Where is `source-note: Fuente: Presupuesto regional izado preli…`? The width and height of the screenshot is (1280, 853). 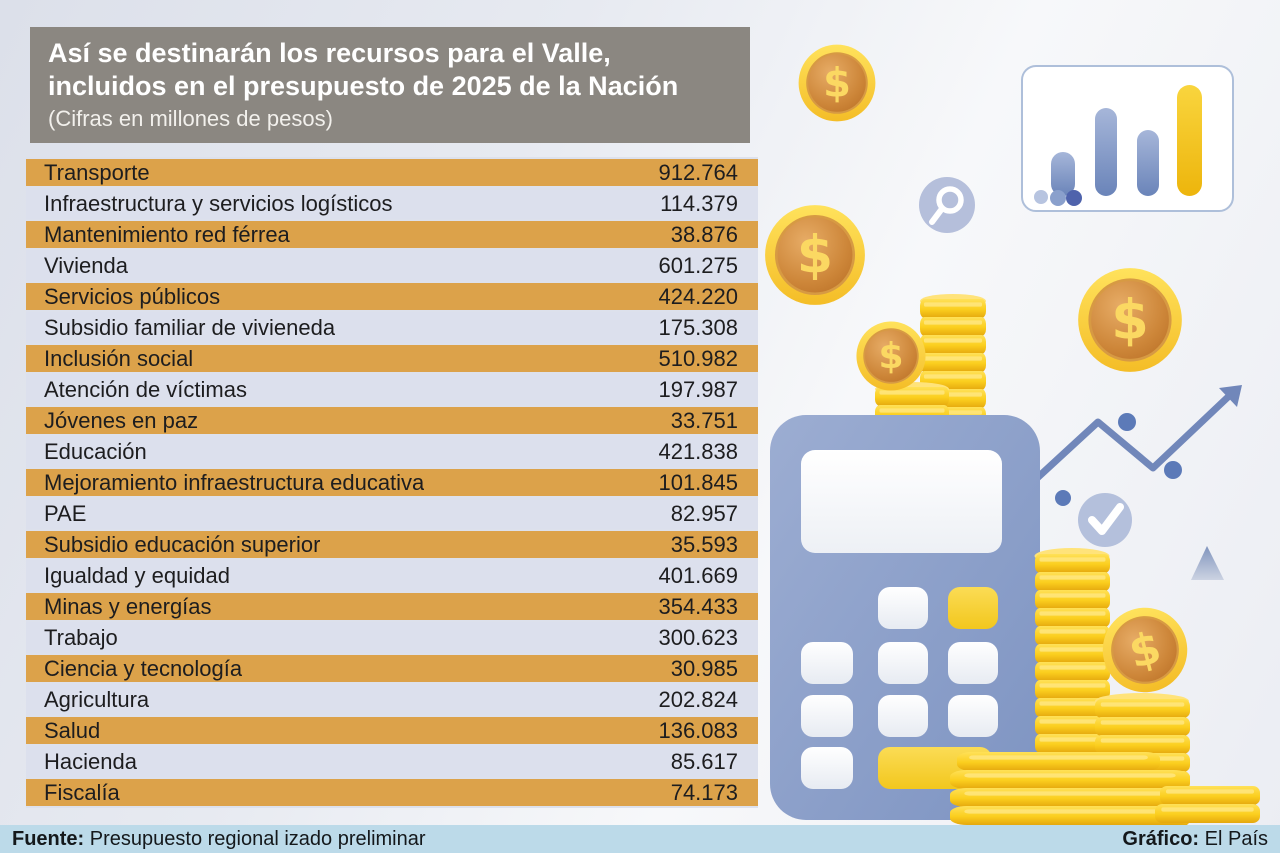 source-note: Fuente: Presupuesto regional izado preli… is located at coordinates (219, 839).